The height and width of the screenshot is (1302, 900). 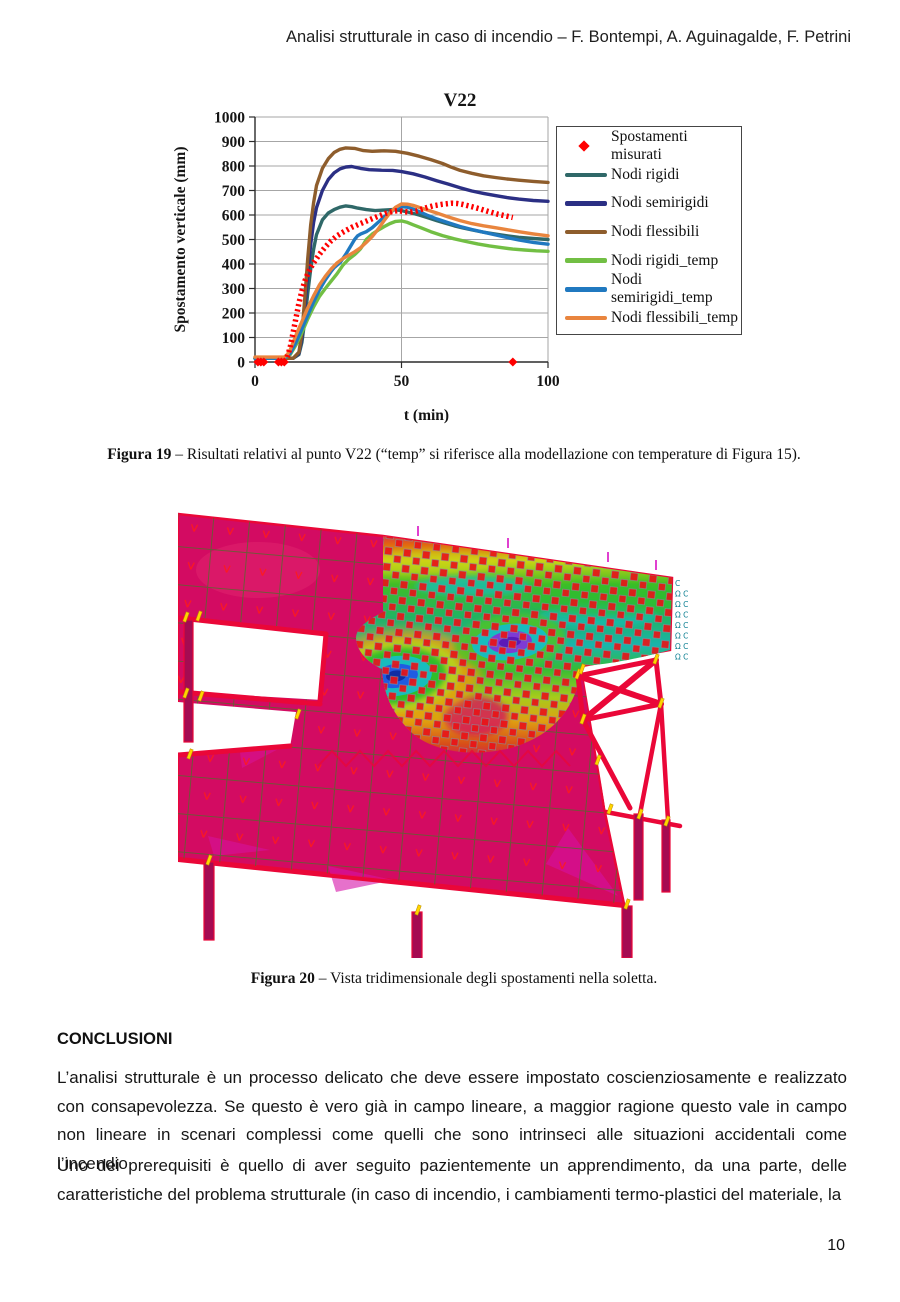 I want to click on svg-text: 300, so click(x=234, y=289).